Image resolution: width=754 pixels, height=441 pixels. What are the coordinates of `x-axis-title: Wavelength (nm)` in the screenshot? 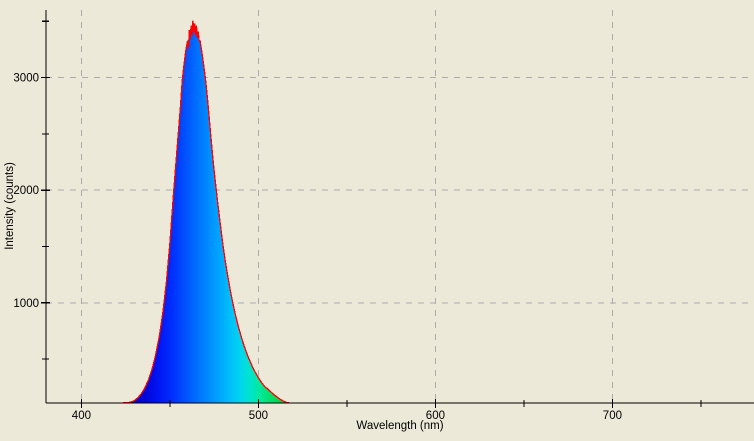 It's located at (399, 426).